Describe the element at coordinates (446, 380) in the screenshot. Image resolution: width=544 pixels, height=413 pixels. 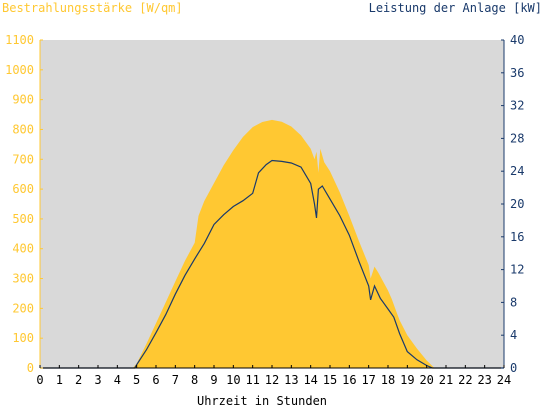
I see `x-tick-label: 21` at that location.